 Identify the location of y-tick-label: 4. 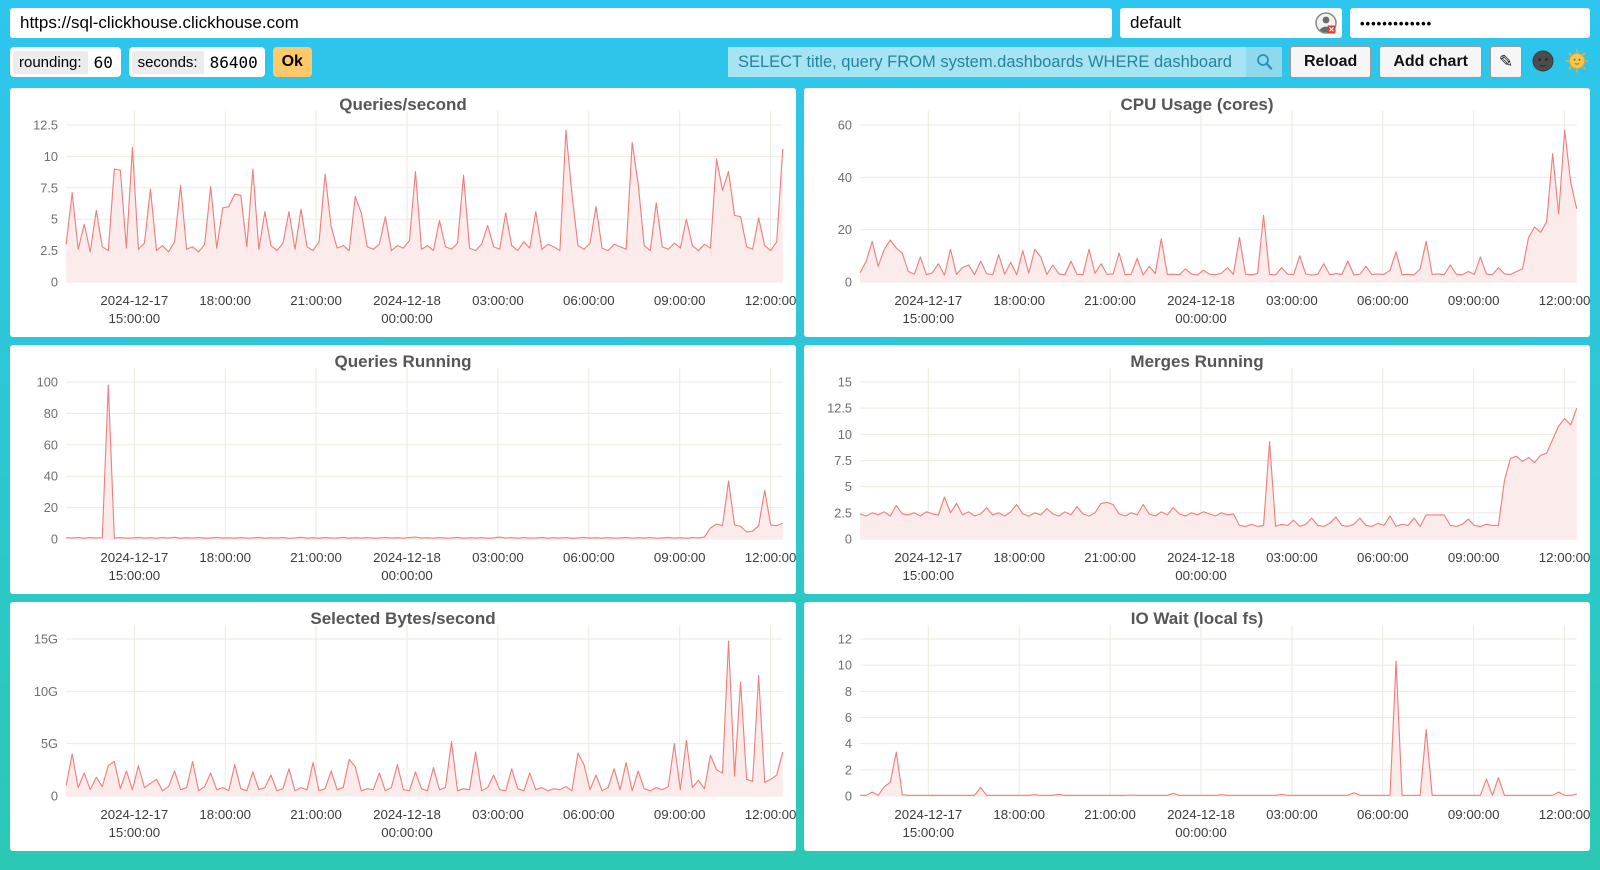
(848, 744).